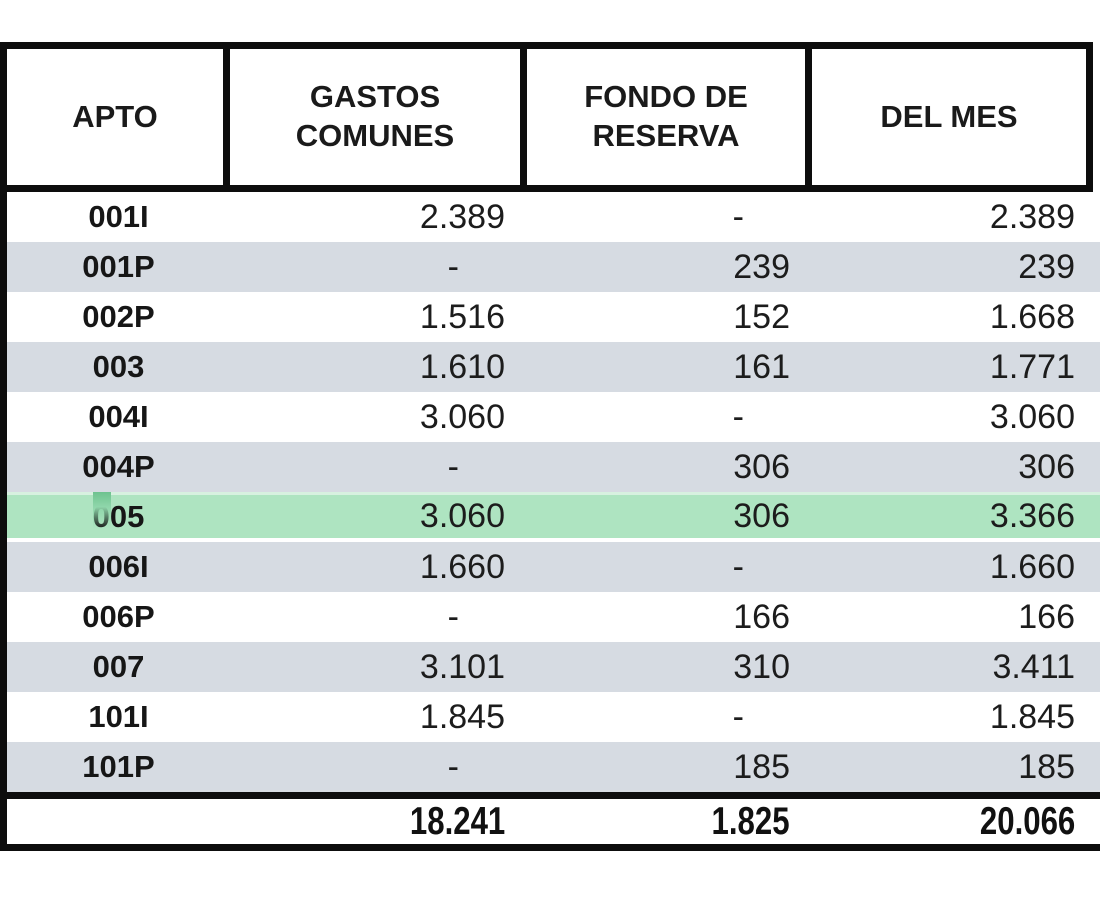 Image resolution: width=1100 pixels, height=900 pixels. I want to click on apto-cell: 002P, so click(118, 316).